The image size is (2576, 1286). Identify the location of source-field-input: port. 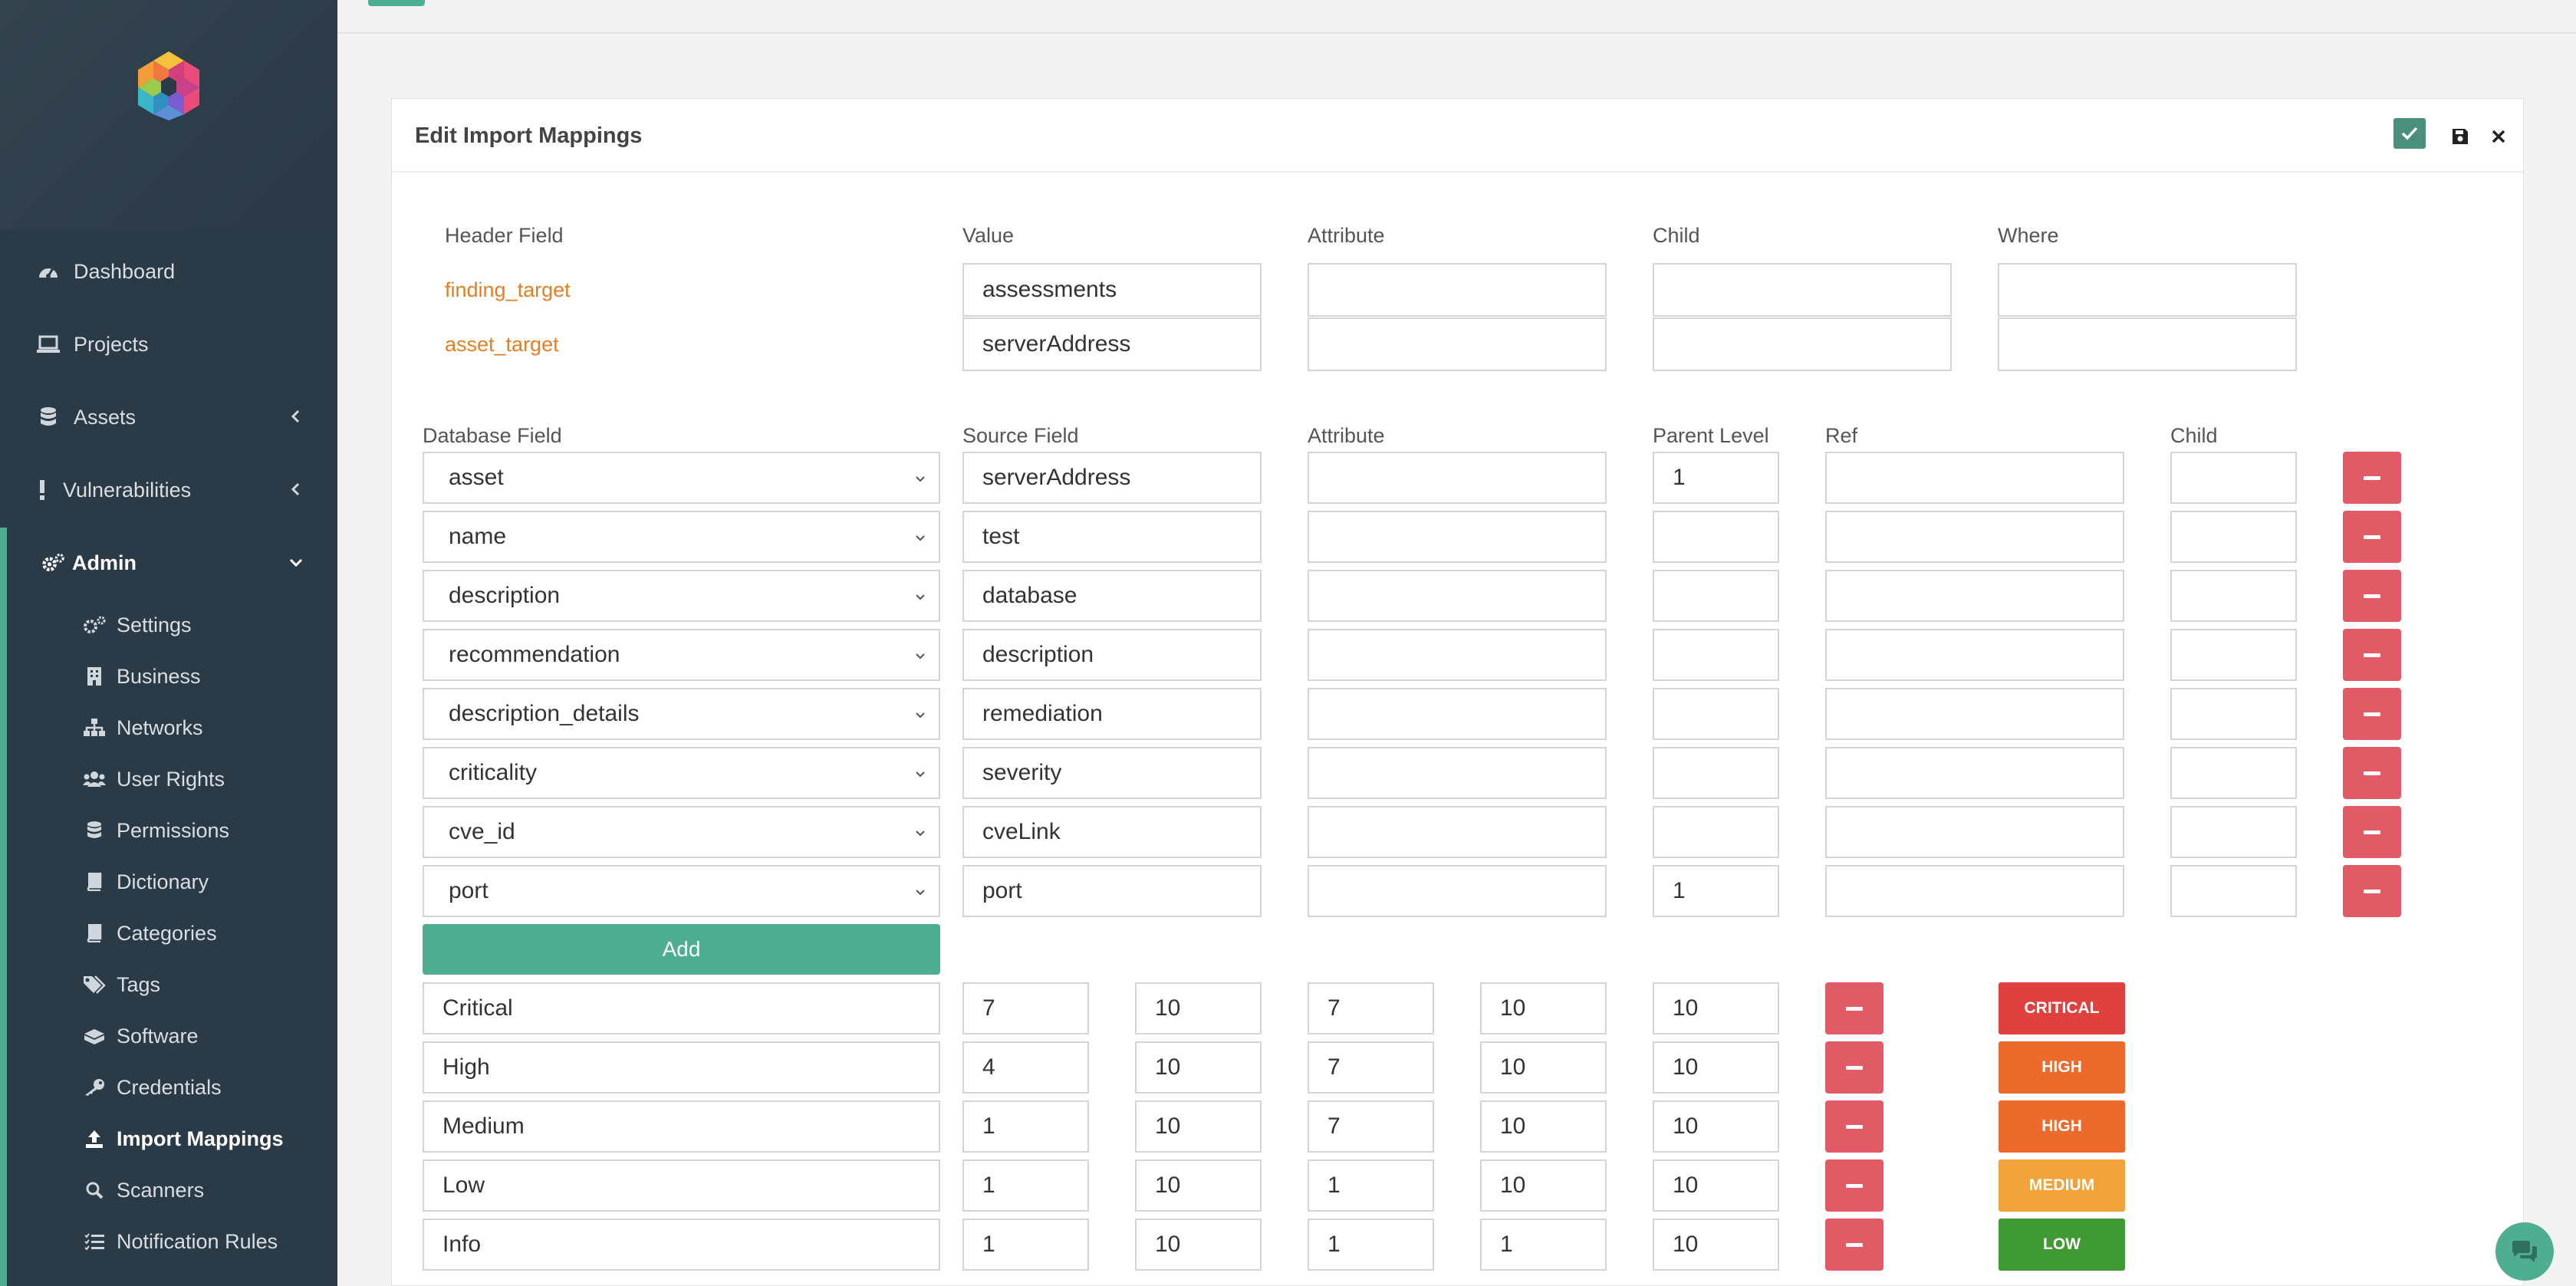
(1112, 891).